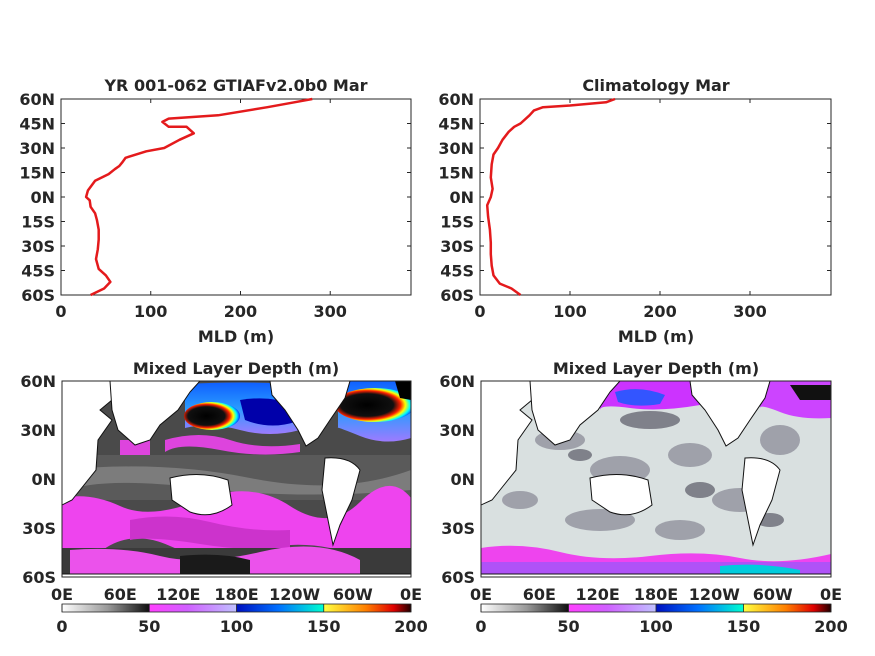 The width and height of the screenshot is (875, 656). I want to click on map-x-ticks-right: 0E 60E 120E 180E 120W 60W 0E, so click(656, 594).